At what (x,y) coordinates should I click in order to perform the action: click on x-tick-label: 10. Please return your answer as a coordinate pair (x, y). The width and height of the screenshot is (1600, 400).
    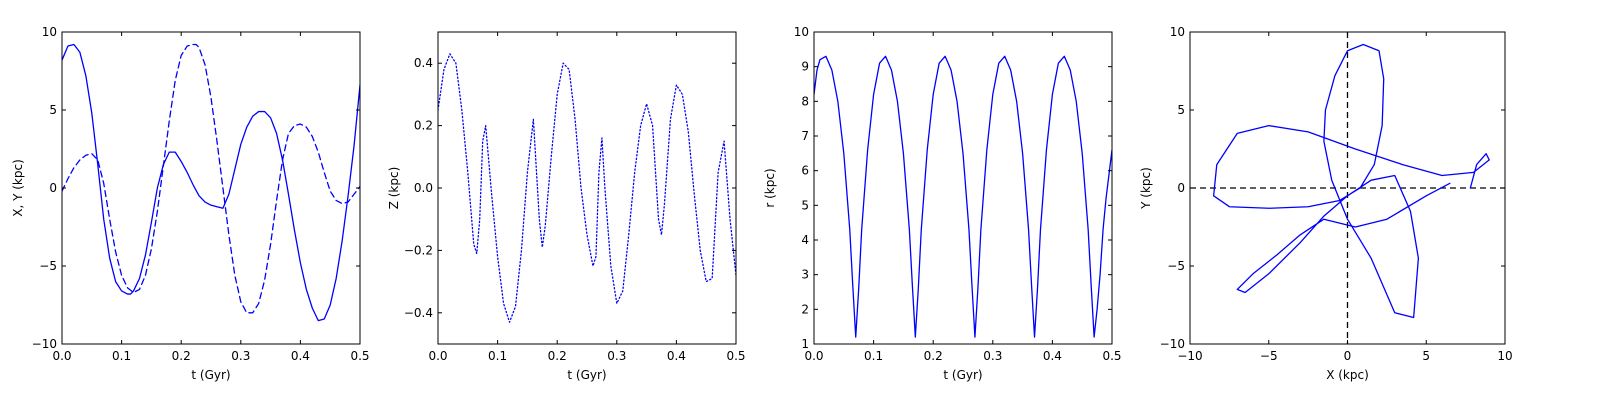
    Looking at the image, I should click on (1504, 356).